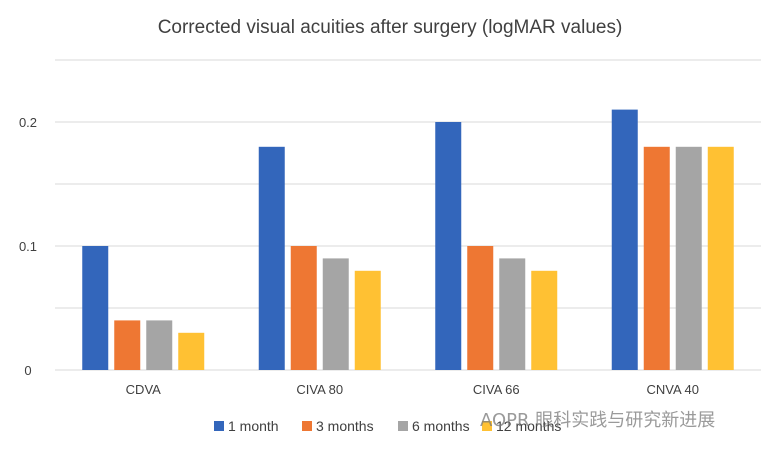  Describe the element at coordinates (143, 389) in the screenshot. I see `x-category-label: CDVA` at that location.